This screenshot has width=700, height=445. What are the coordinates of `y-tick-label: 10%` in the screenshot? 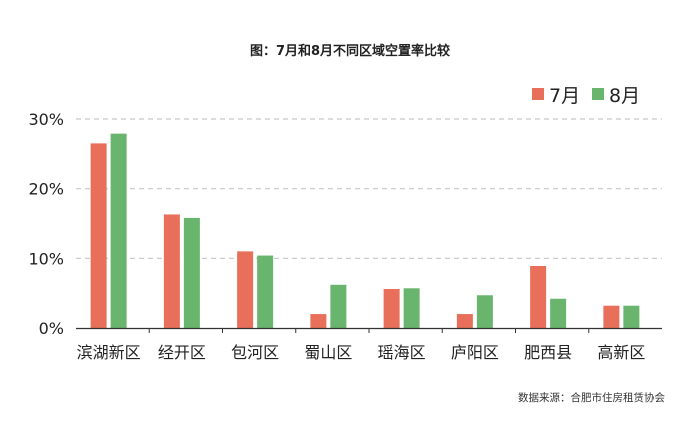 It's located at (46, 258).